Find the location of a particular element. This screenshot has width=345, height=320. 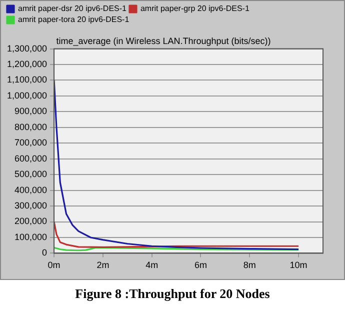

y-tick-label: 400,000 is located at coordinates (31, 189).